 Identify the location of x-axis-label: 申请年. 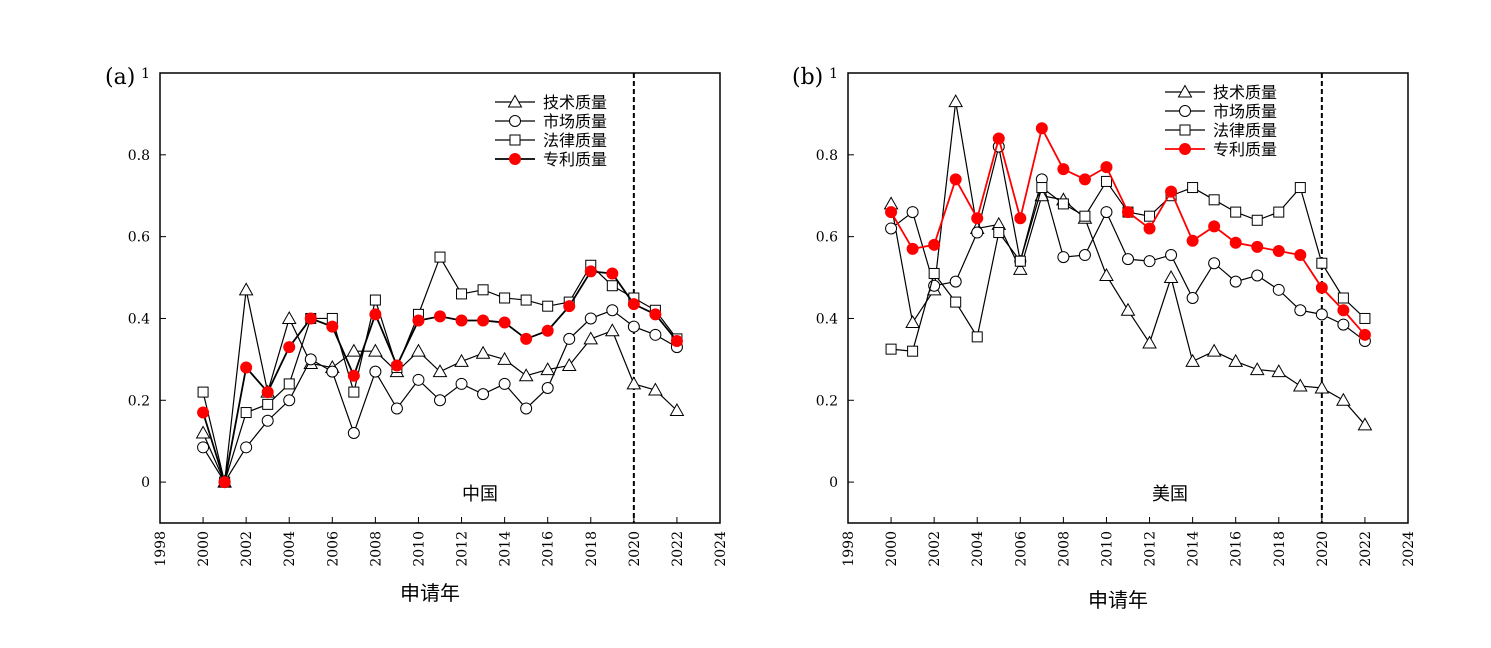
(430, 593).